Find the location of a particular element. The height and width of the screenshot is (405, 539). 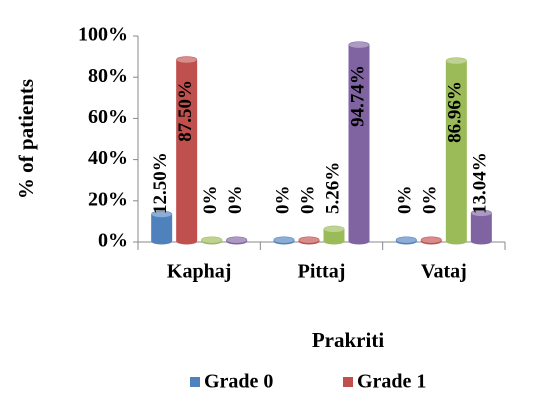

y-tick-label: 20% is located at coordinates (108, 199).